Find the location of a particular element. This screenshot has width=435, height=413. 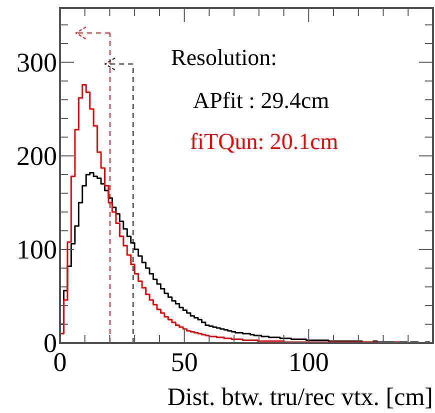

text: fiTQun: 20.1cm is located at coordinates (264, 141).